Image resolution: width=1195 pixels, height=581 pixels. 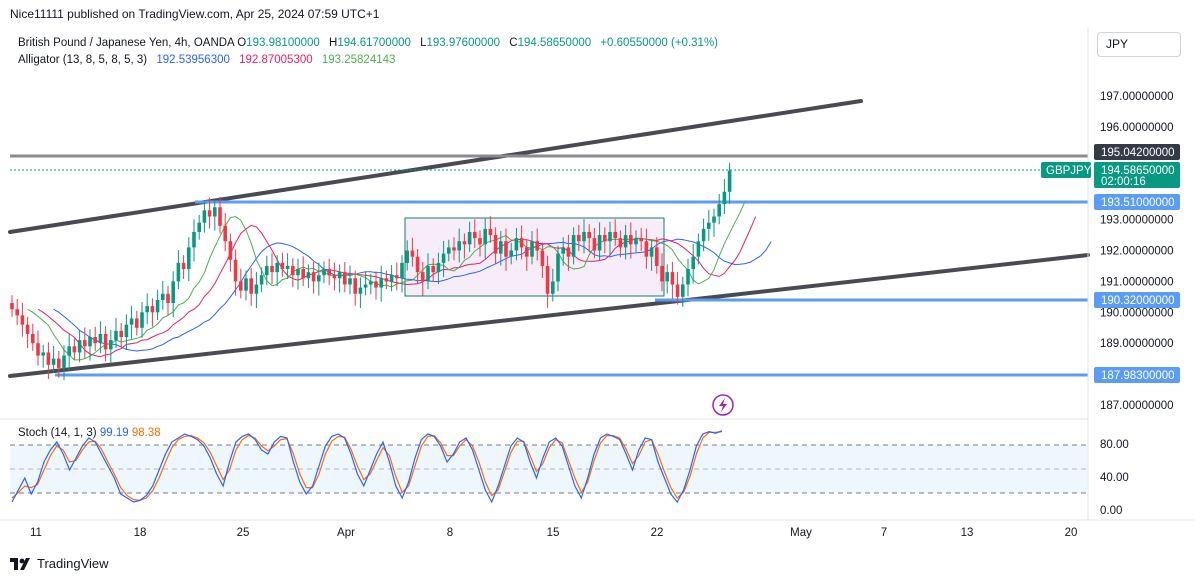 I want to click on high-value: 194.61700000, so click(x=374, y=43).